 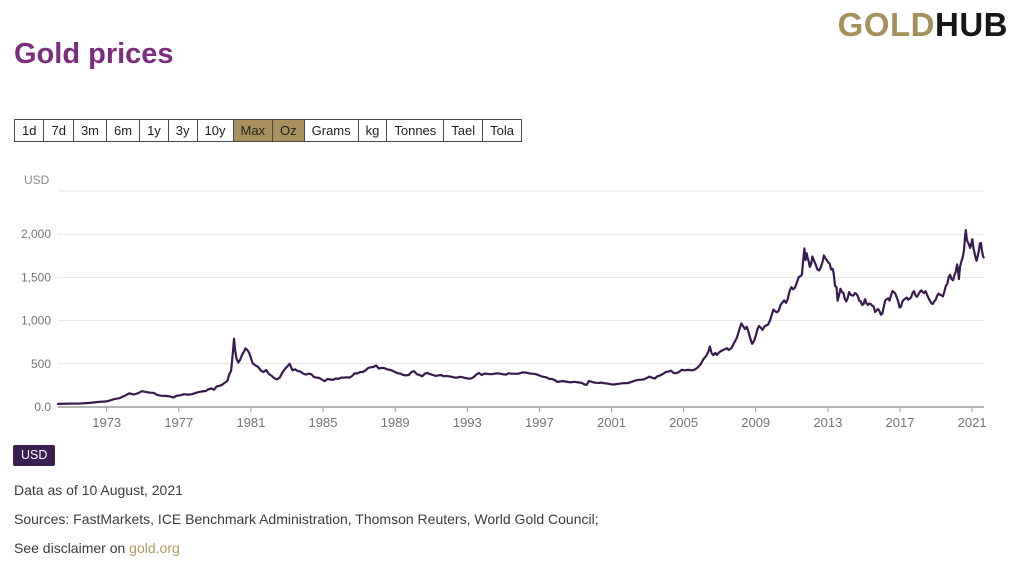 I want to click on unit-button-oz: Oz, so click(x=288, y=130).